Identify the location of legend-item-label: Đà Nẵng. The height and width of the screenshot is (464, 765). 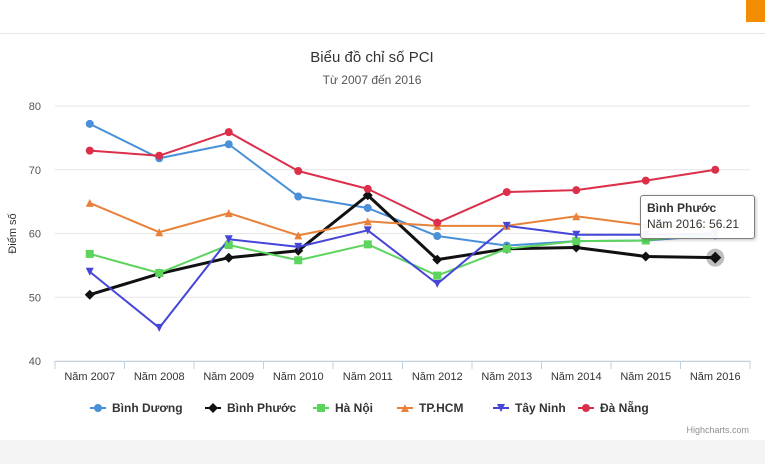
(624, 407).